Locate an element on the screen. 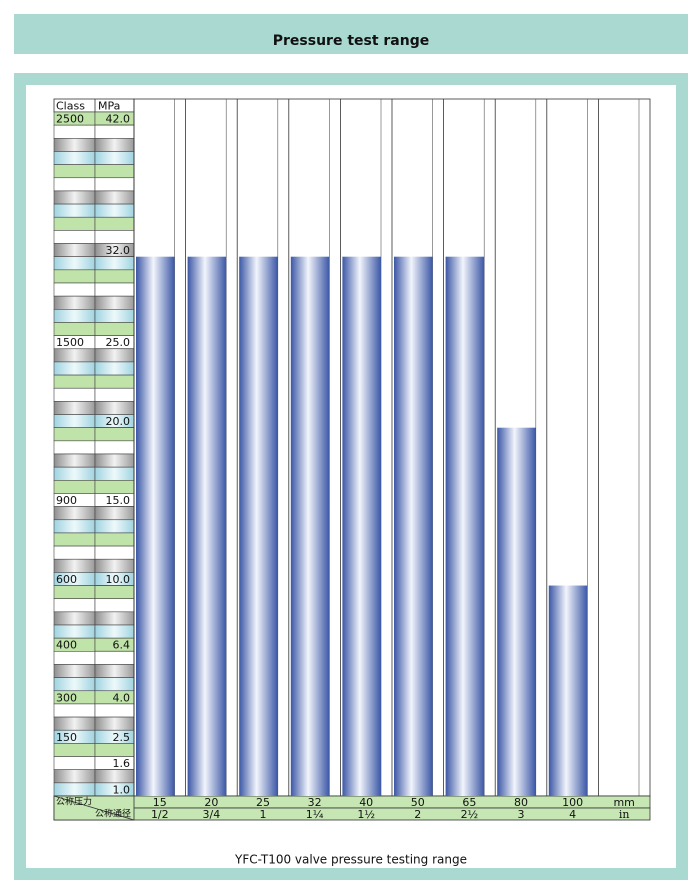  x-tick-label: 32 is located at coordinates (315, 802).